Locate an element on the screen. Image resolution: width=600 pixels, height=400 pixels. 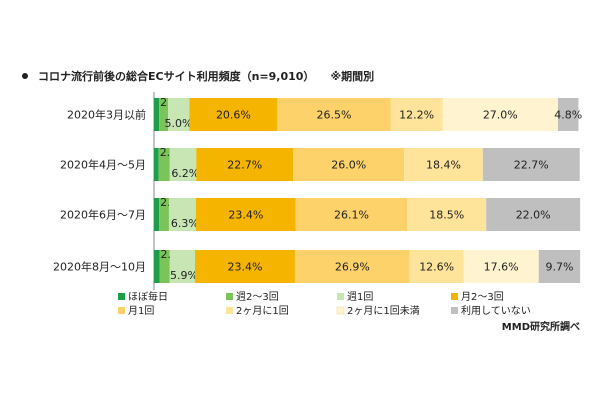
data-label: 5.9% is located at coordinates (184, 275).